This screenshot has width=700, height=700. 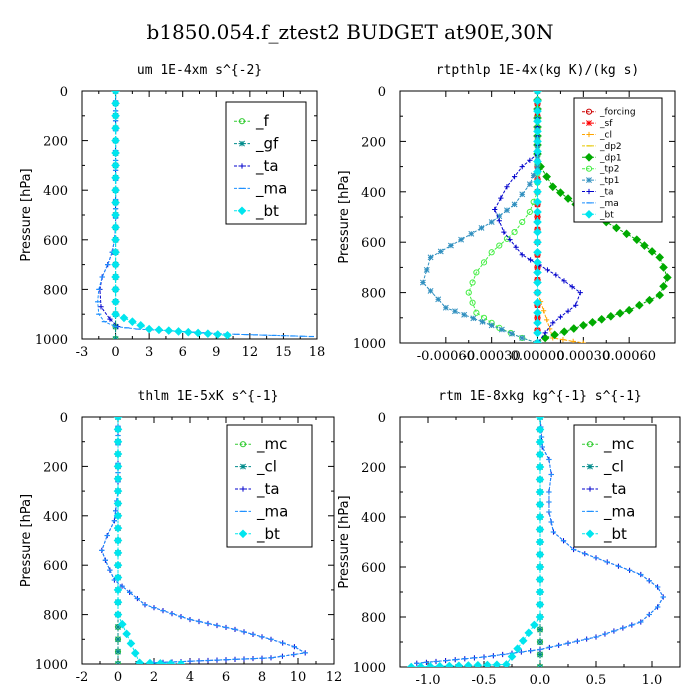 I want to click on series-line-bt, so click(x=171, y=213).